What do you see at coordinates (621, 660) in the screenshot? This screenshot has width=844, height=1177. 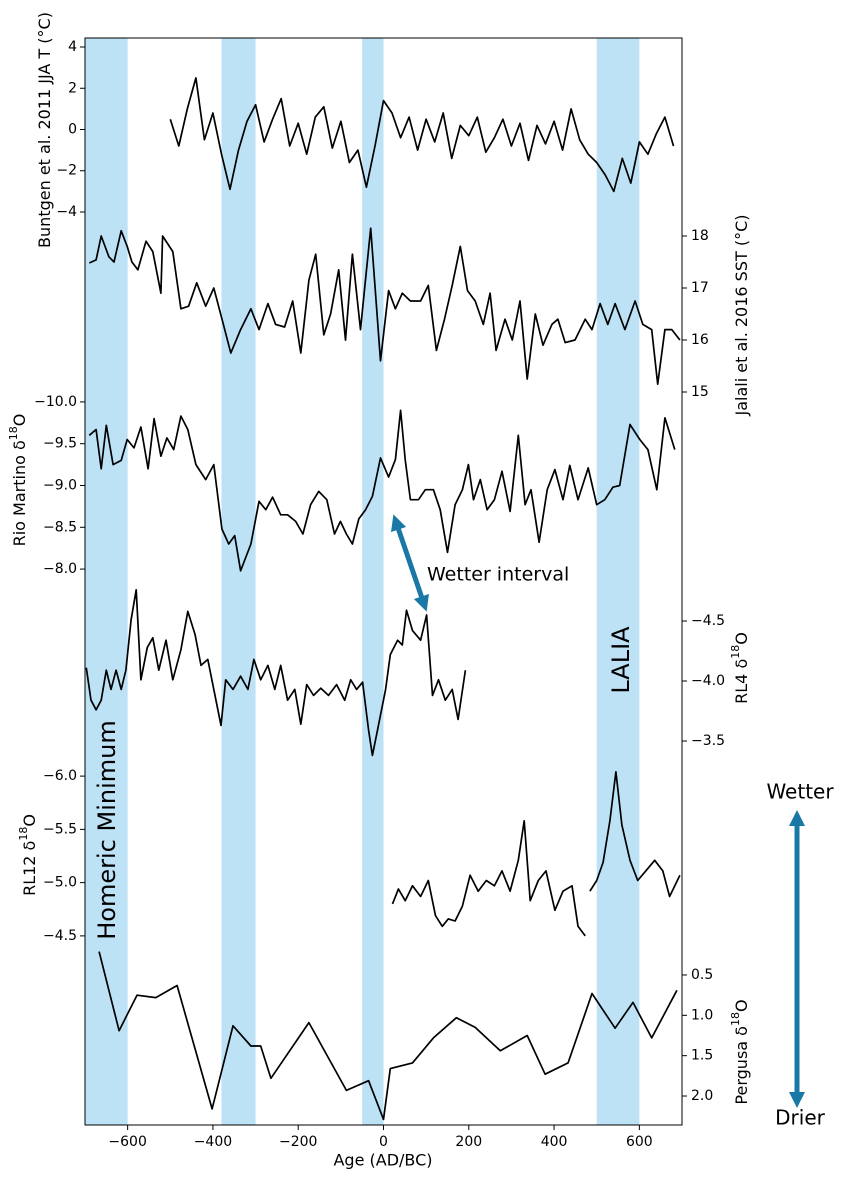 I see `annotation: LALIA` at bounding box center [621, 660].